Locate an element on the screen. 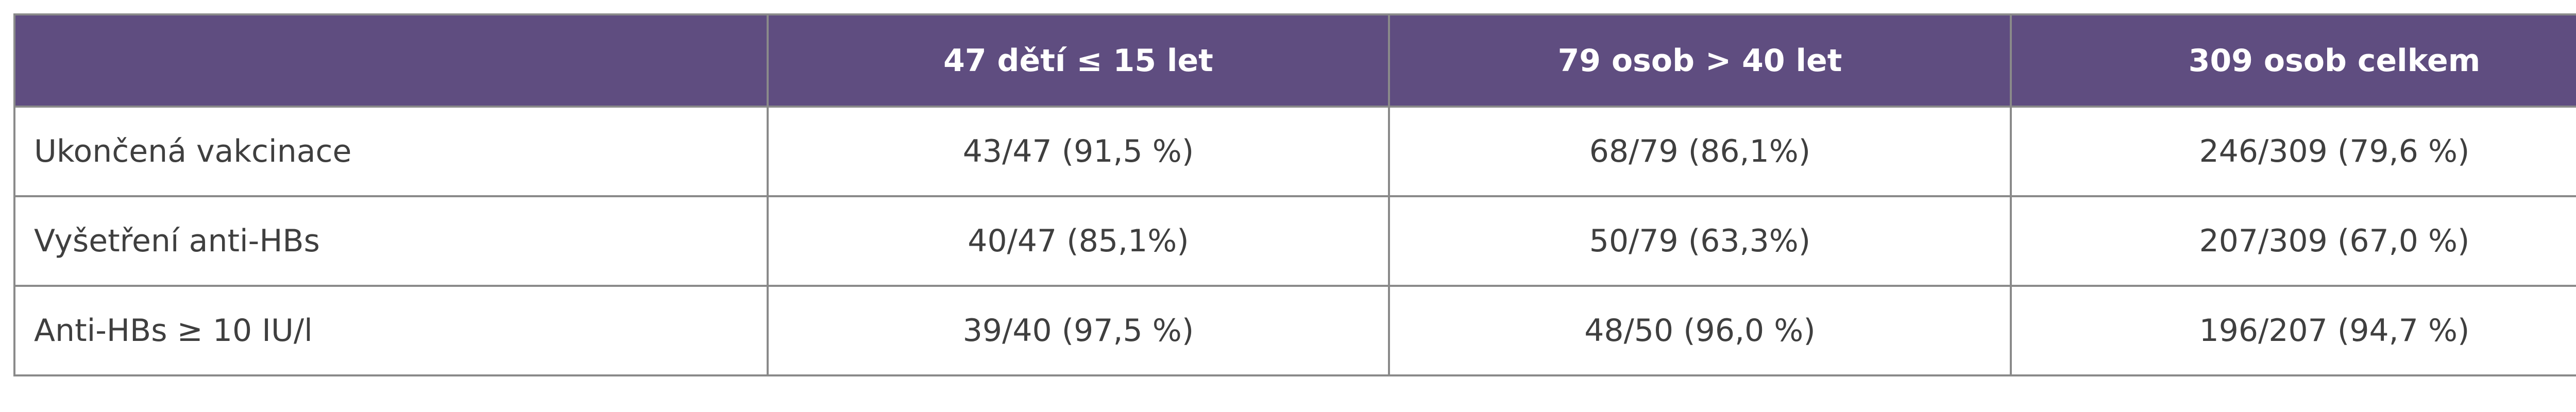  table-cell: 196/207 (94,7 %) is located at coordinates (2293, 330).